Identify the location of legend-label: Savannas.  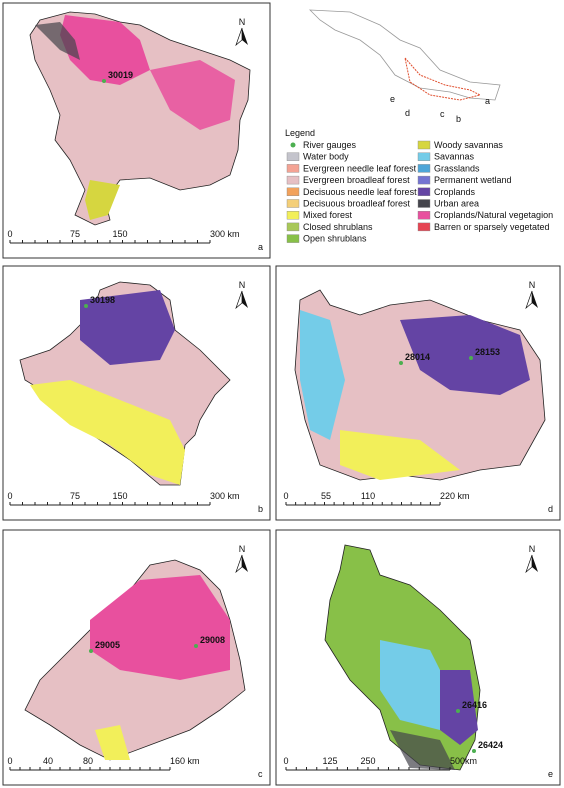
(454, 157).